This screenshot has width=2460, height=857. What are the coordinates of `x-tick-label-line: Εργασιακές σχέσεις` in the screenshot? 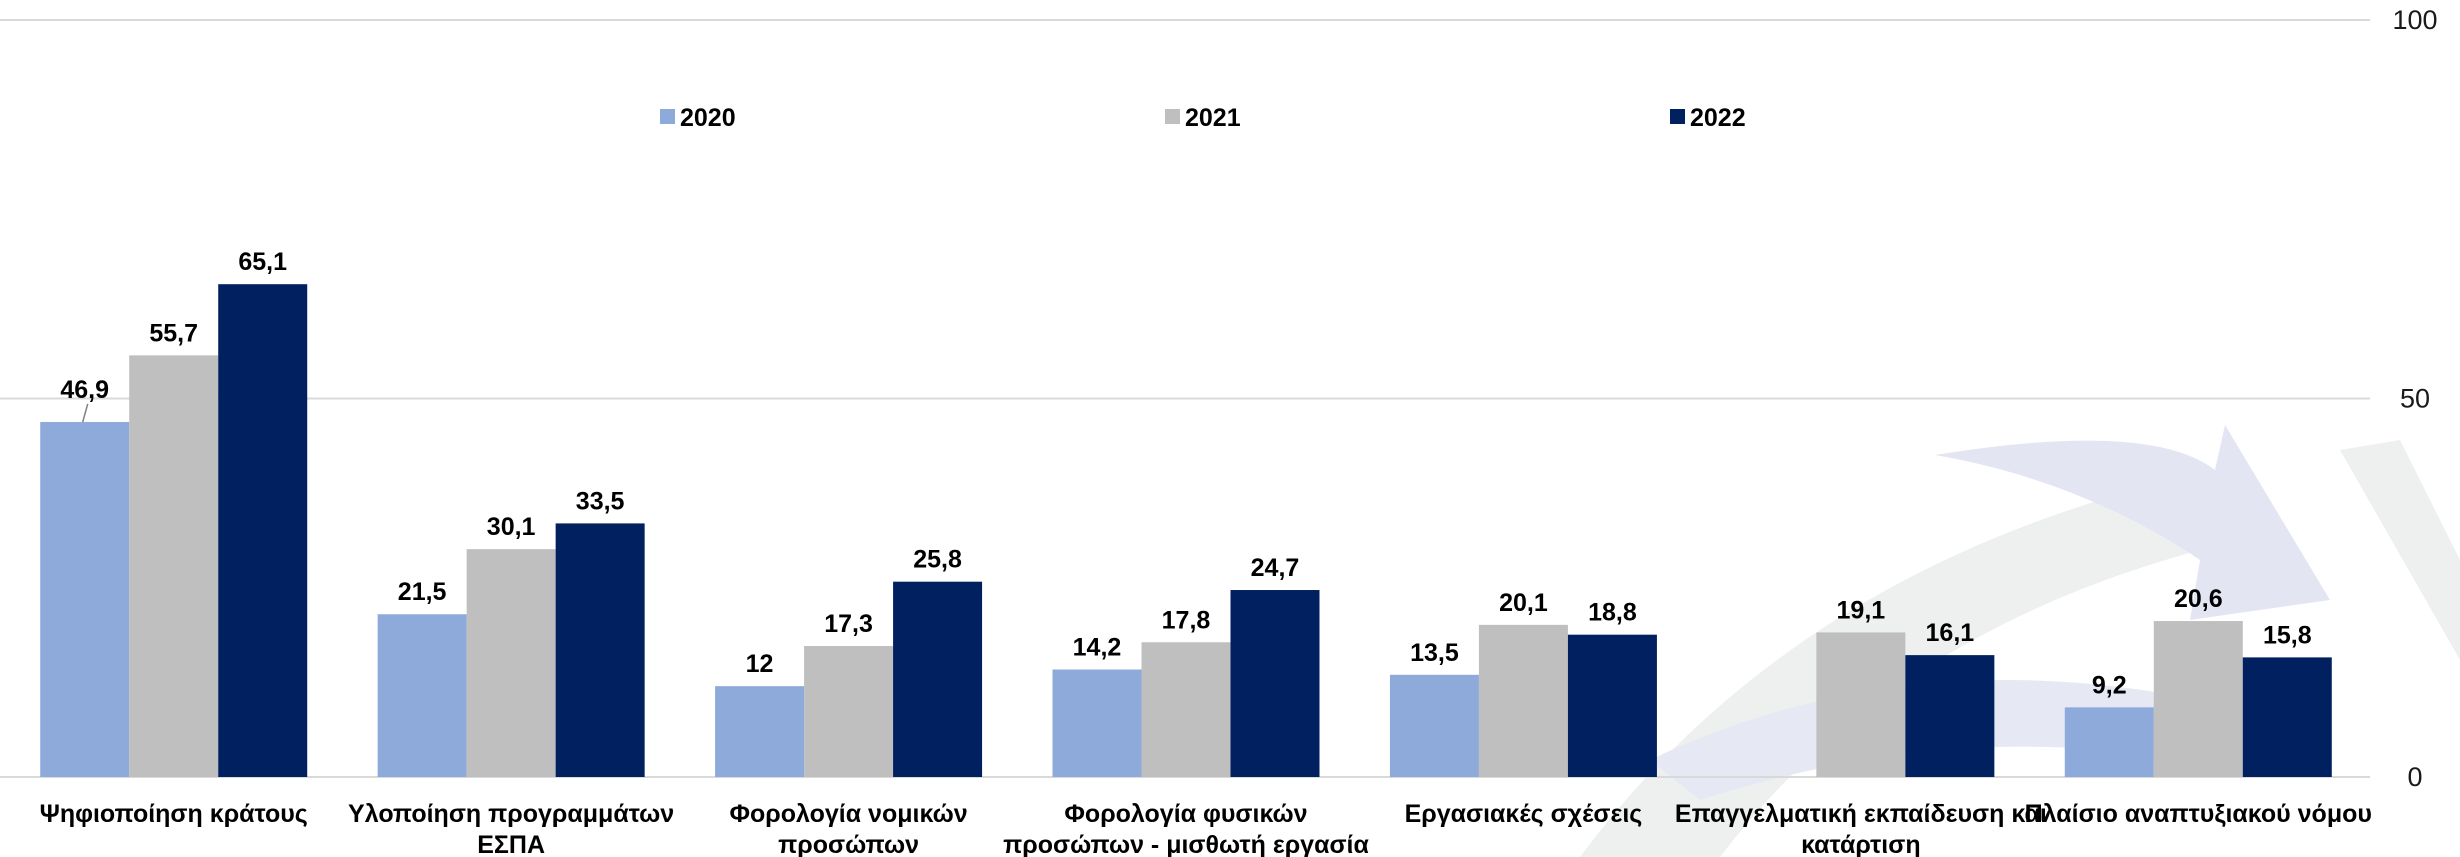 It's located at (1524, 814).